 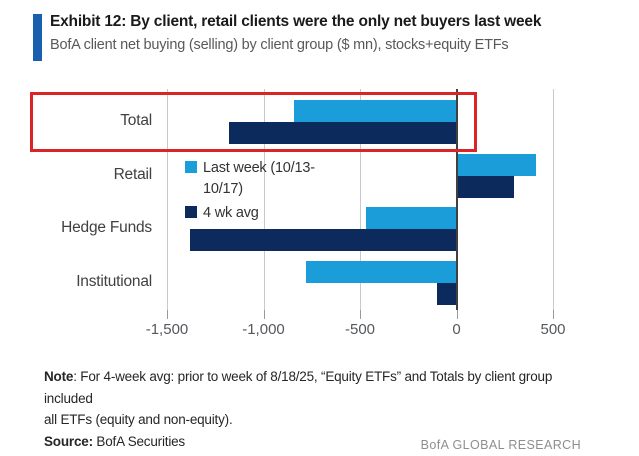 What do you see at coordinates (381, 272) in the screenshot?
I see `bar-institutional-last-week` at bounding box center [381, 272].